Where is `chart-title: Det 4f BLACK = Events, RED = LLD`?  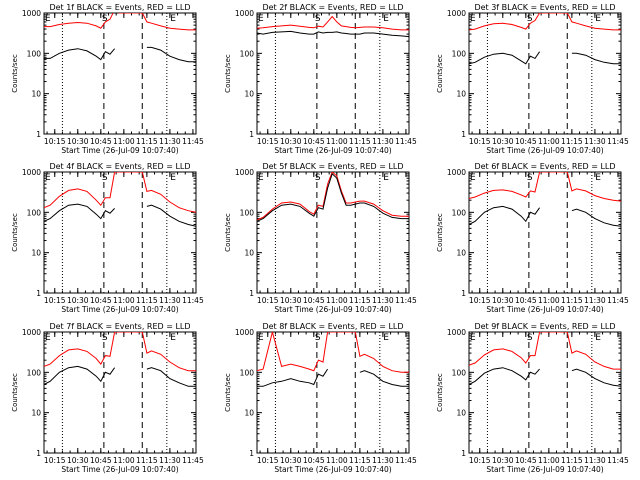
chart-title: Det 4f BLACK = Events, RED = LLD is located at coordinates (119, 166).